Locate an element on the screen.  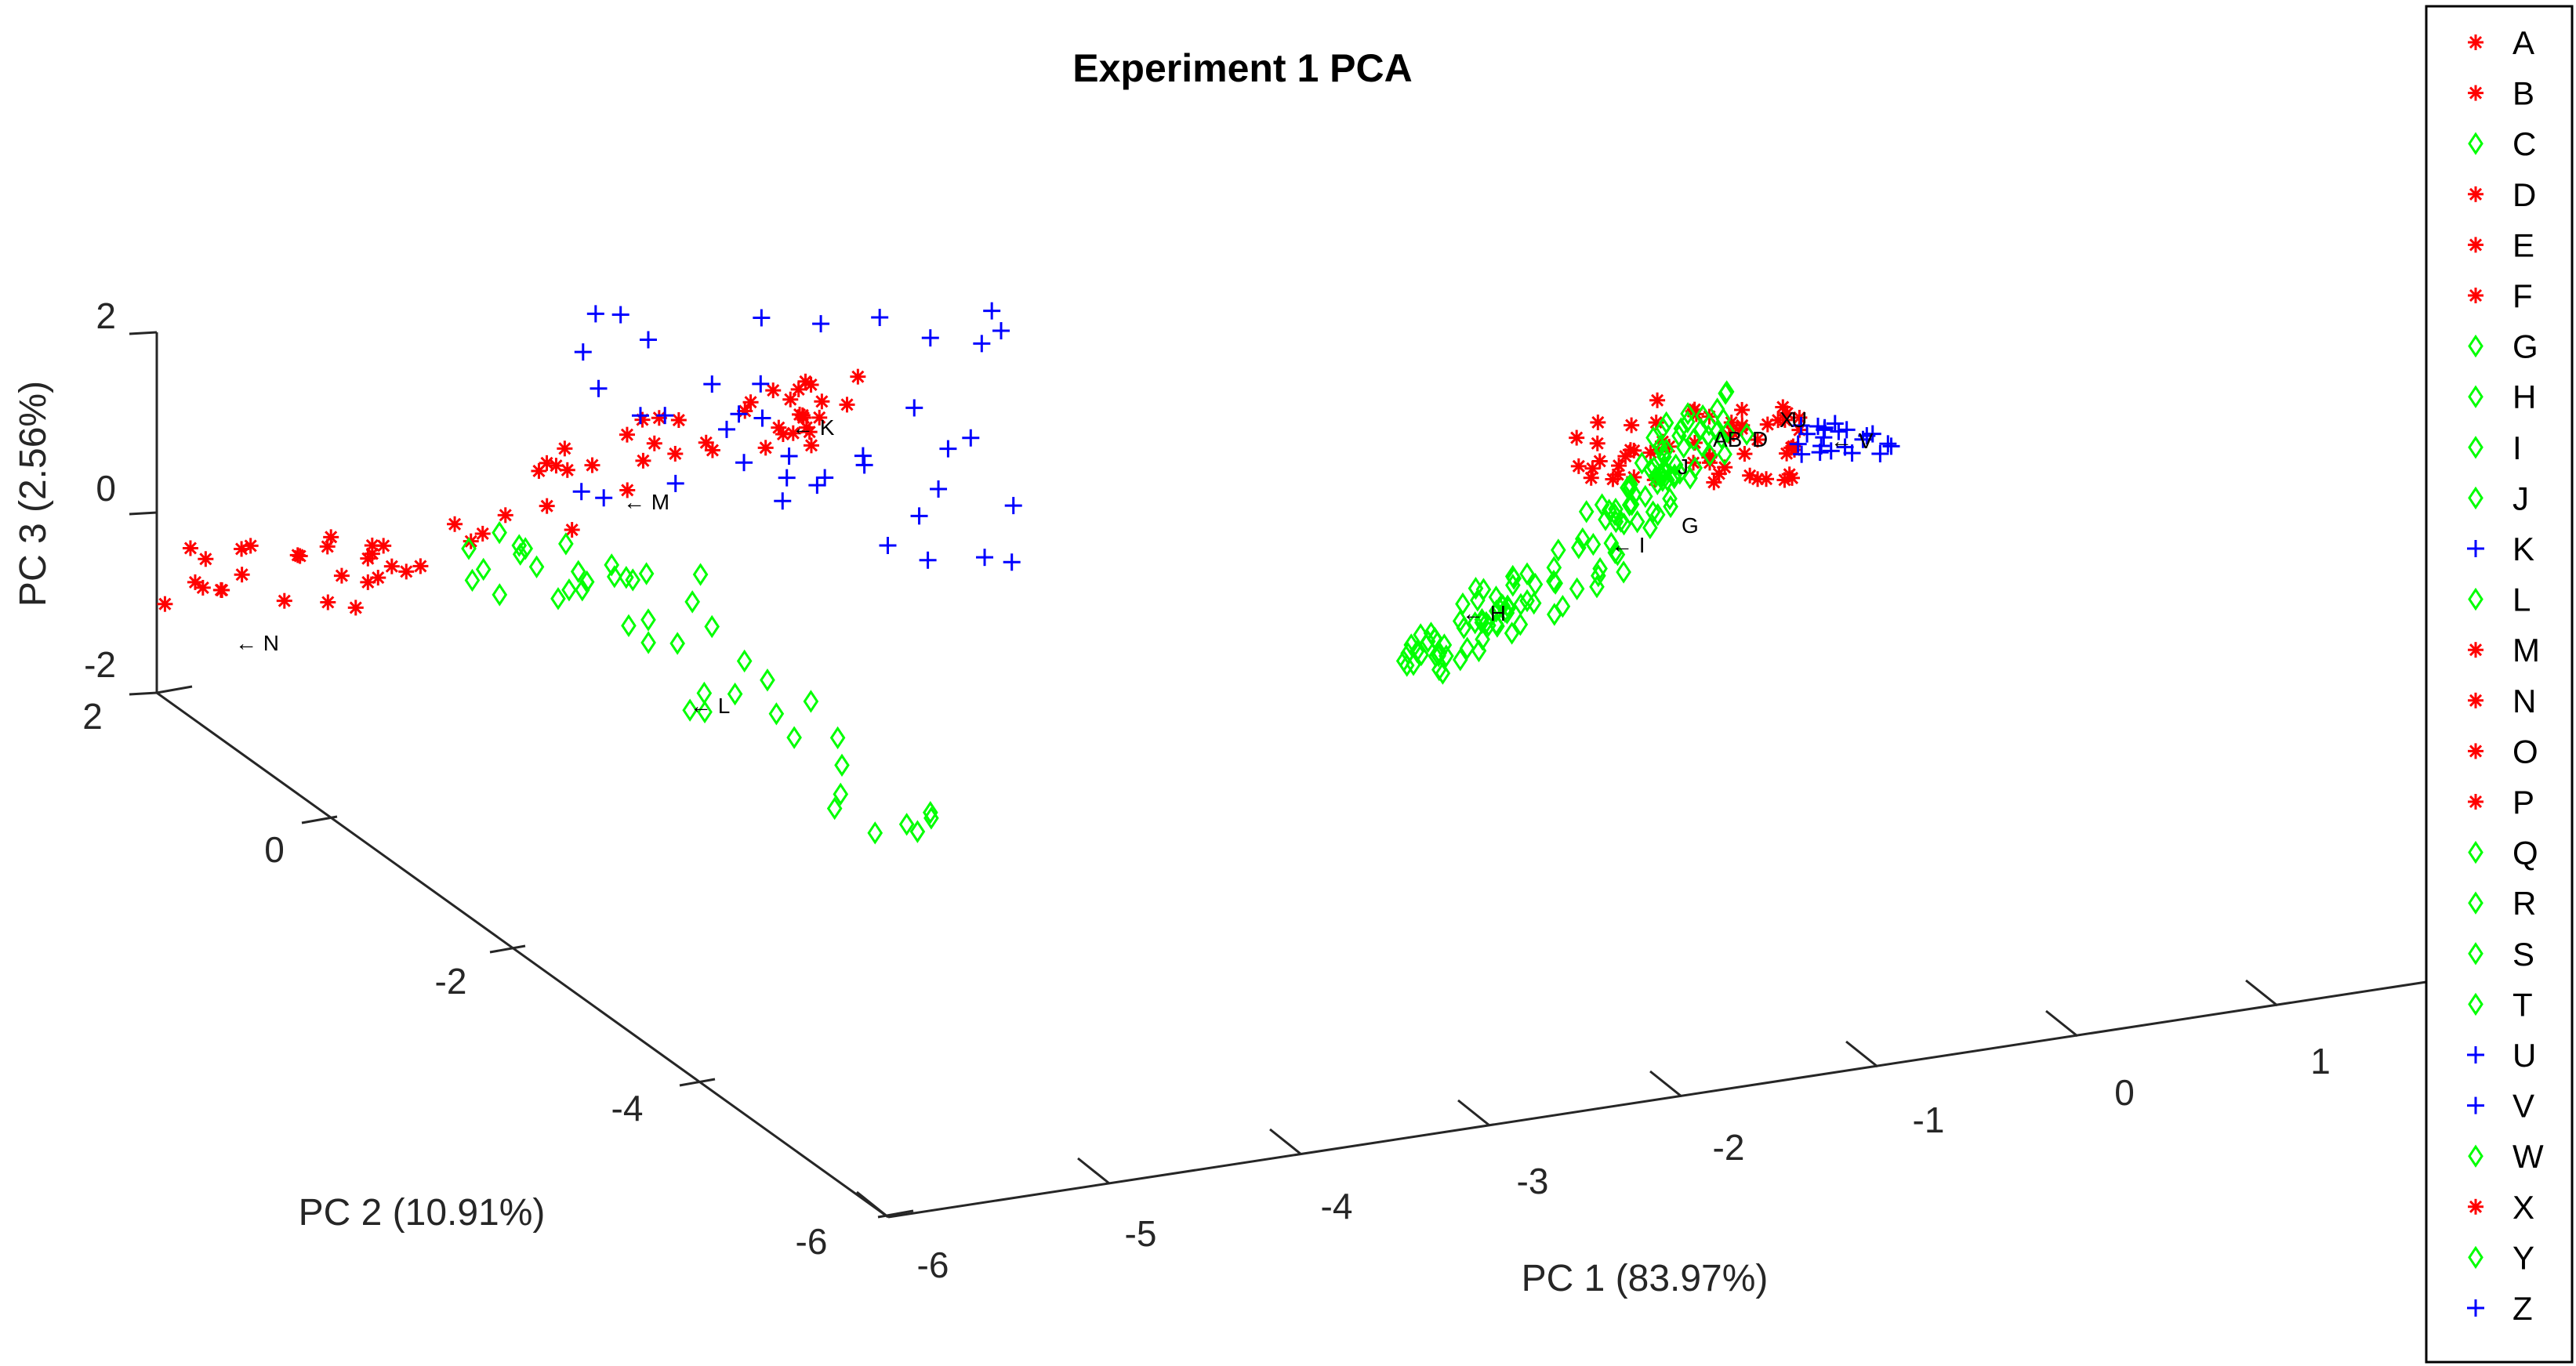
legend-item: W is located at coordinates (2506, 1156).